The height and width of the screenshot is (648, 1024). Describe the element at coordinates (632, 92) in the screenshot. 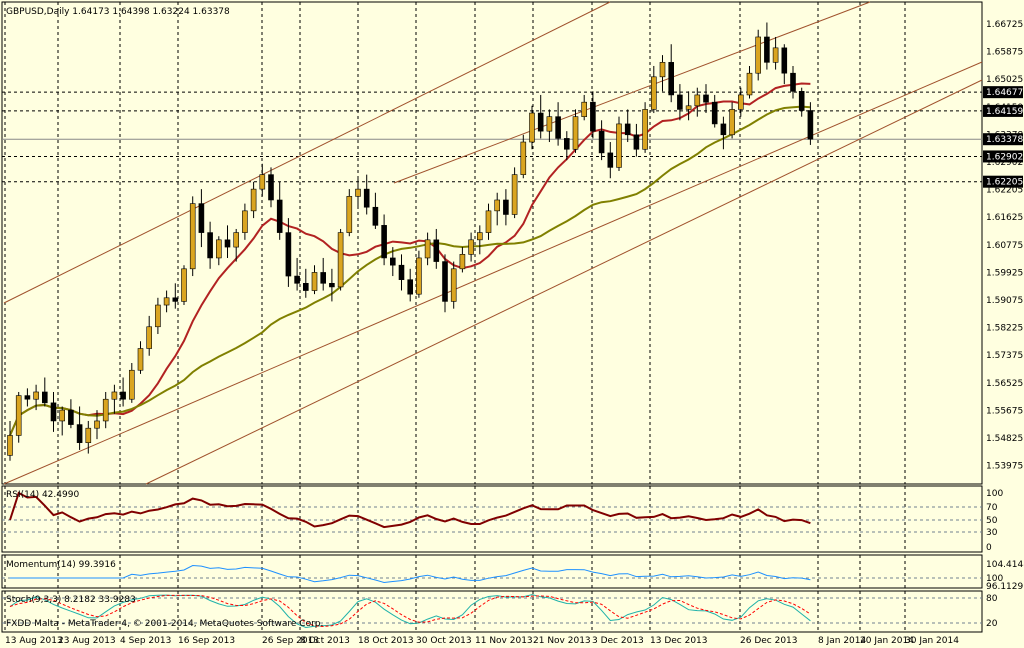

I see `channel-line` at that location.